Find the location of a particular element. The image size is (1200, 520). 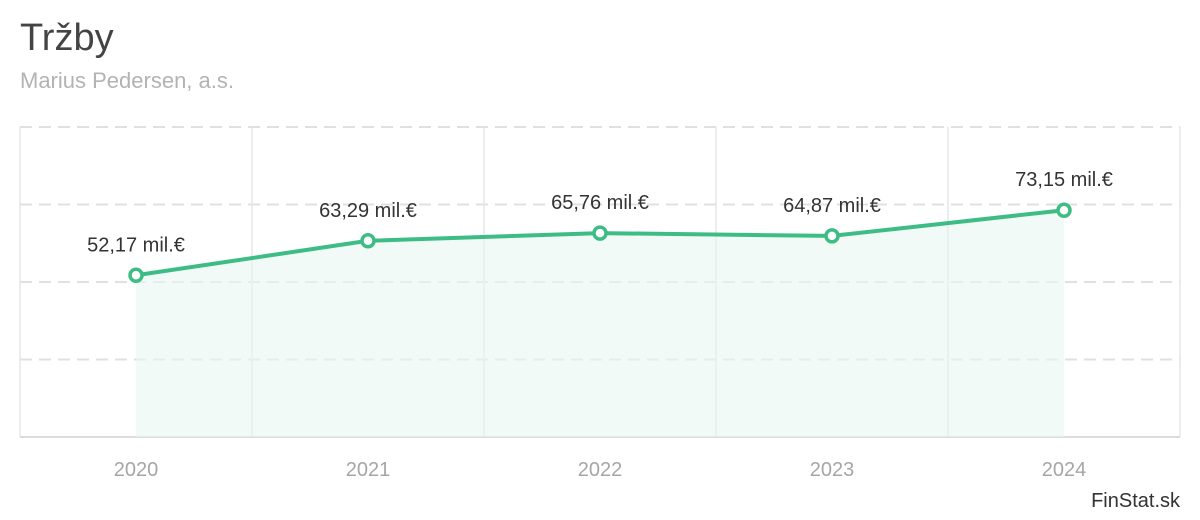

data-label-2023: 64,87 mil.€ is located at coordinates (832, 206).